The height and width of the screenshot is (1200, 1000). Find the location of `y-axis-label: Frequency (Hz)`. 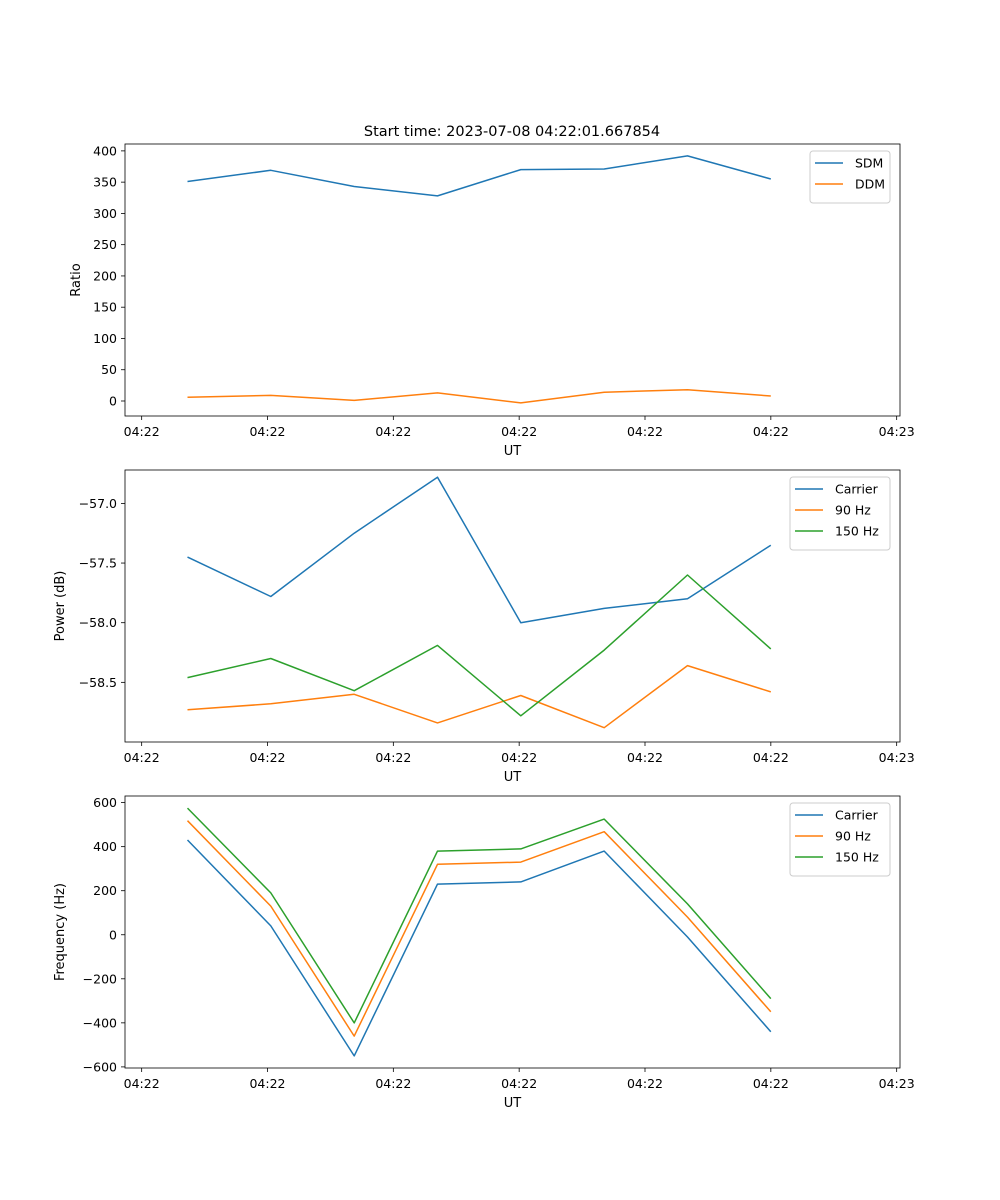

y-axis-label: Frequency (Hz) is located at coordinates (60, 932).